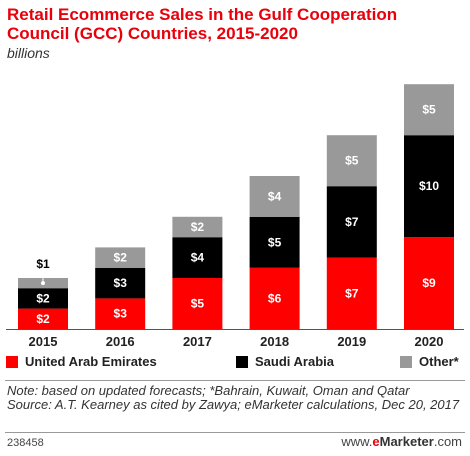 Image resolution: width=470 pixels, height=456 pixels. I want to click on data-label-saudi-2018: $5, so click(275, 242).